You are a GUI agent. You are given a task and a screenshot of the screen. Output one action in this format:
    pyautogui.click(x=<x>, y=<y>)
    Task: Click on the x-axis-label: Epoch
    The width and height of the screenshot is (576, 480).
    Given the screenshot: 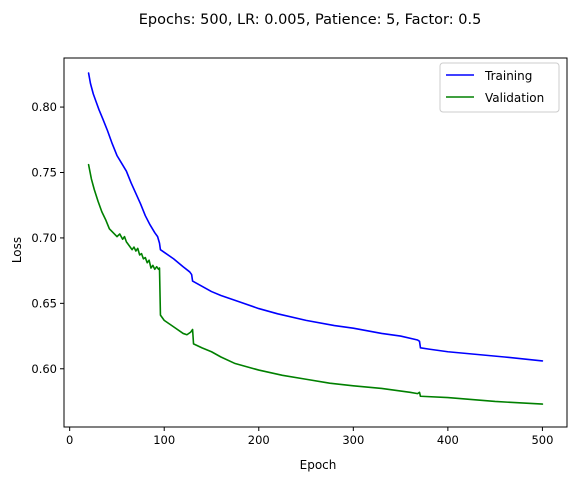 What is the action you would take?
    pyautogui.click(x=318, y=465)
    